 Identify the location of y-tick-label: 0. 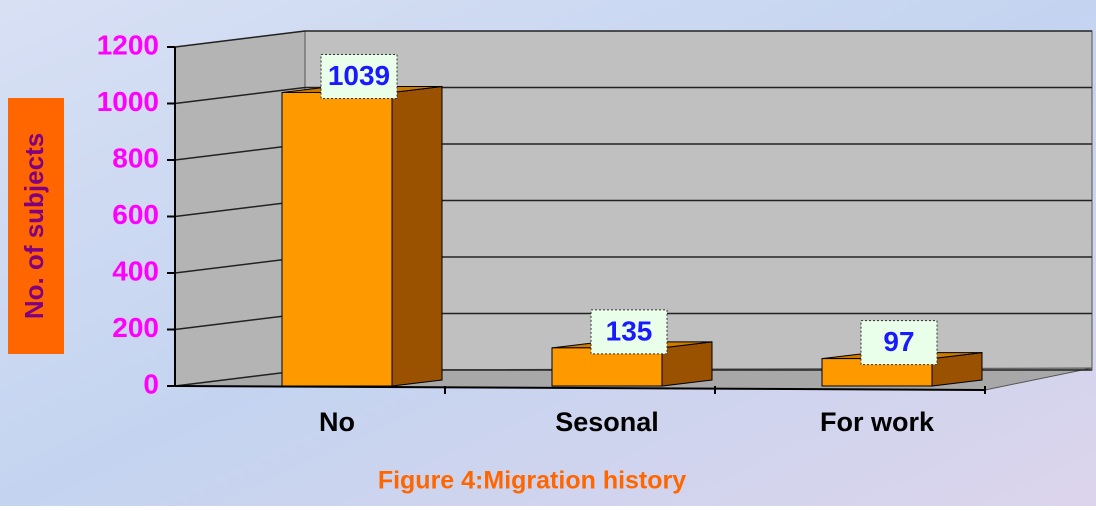
(151, 383).